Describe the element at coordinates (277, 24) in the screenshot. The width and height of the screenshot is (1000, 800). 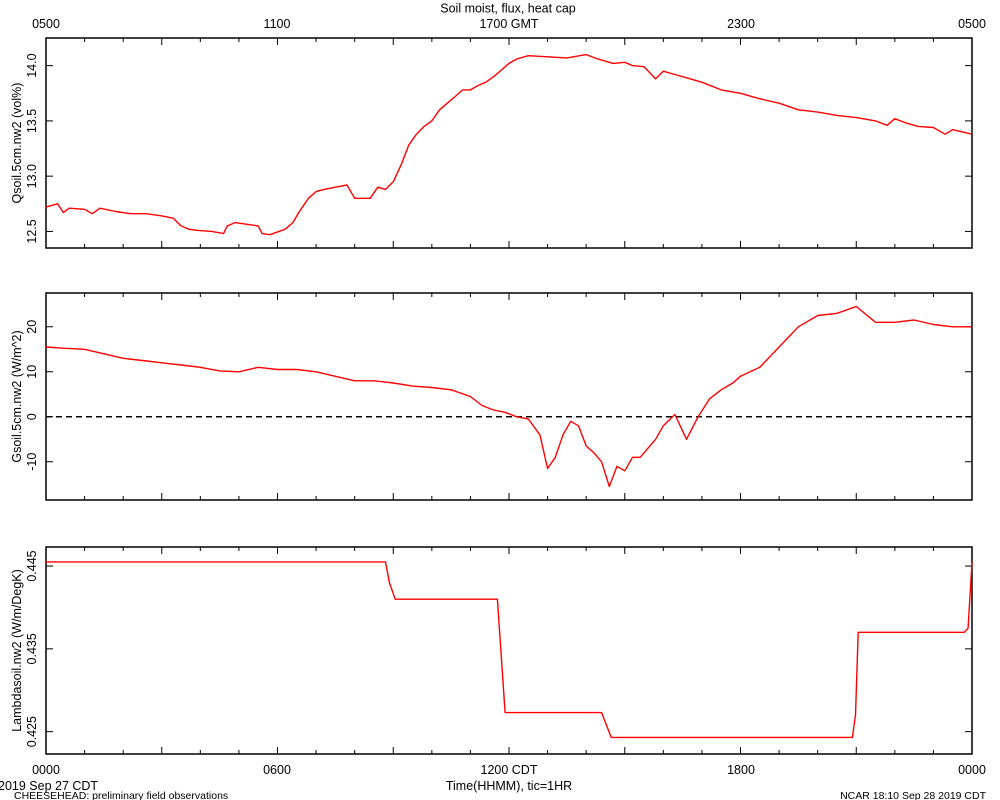
I see `top-tick-label: 1100` at that location.